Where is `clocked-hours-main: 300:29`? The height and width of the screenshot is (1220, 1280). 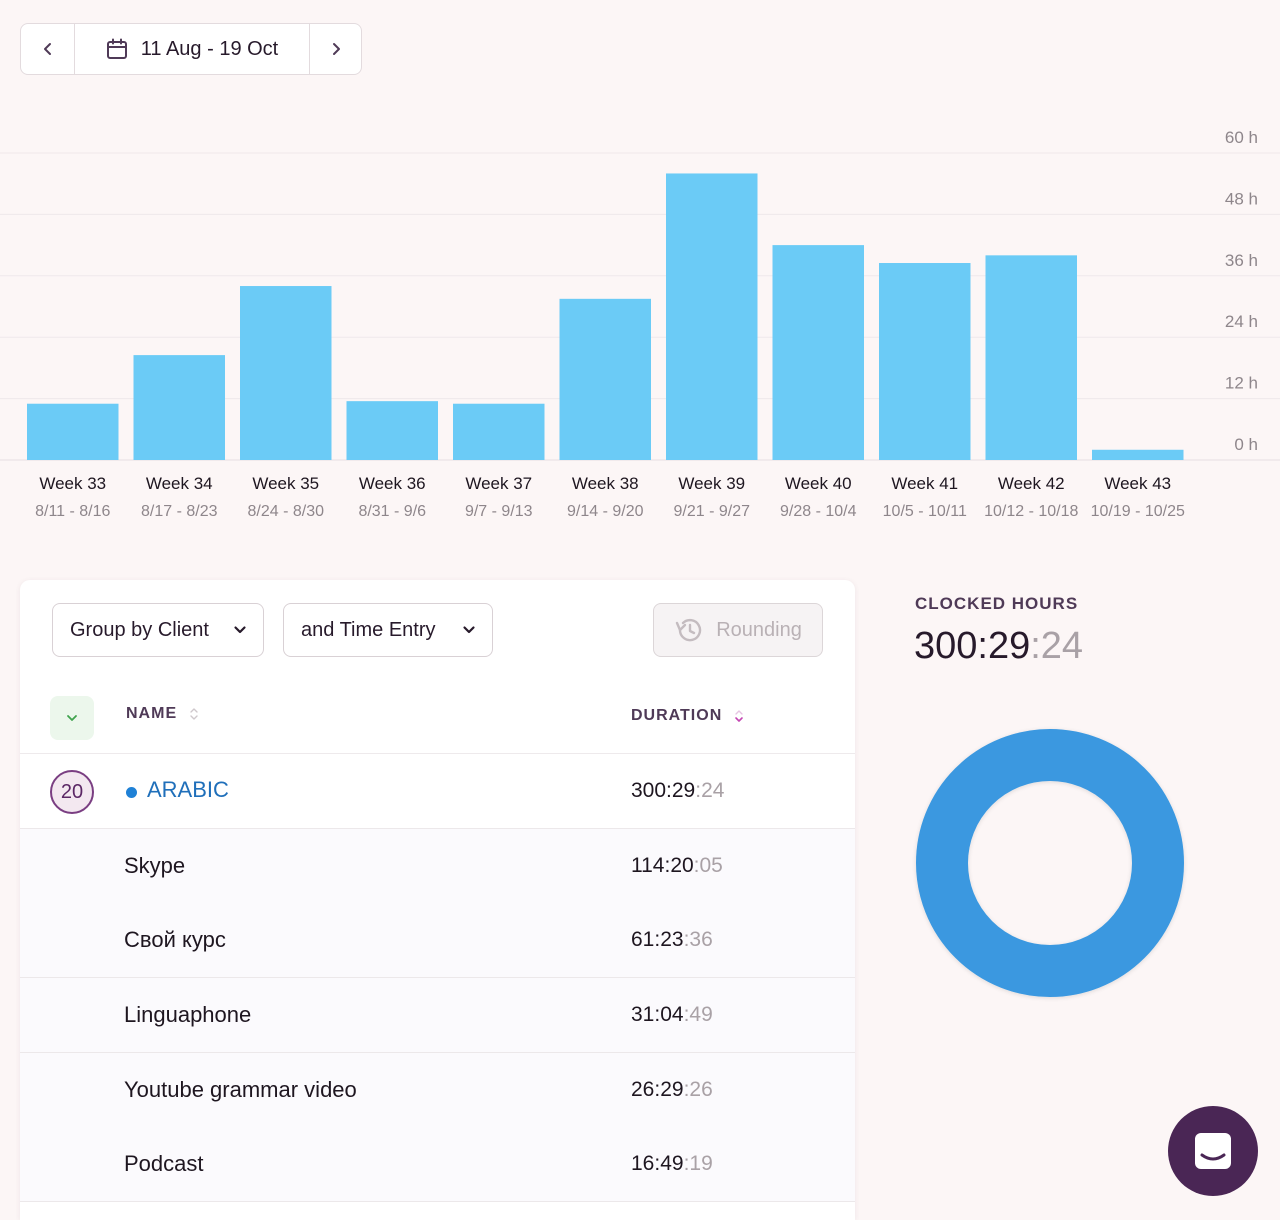 clocked-hours-main: 300:29 is located at coordinates (972, 646).